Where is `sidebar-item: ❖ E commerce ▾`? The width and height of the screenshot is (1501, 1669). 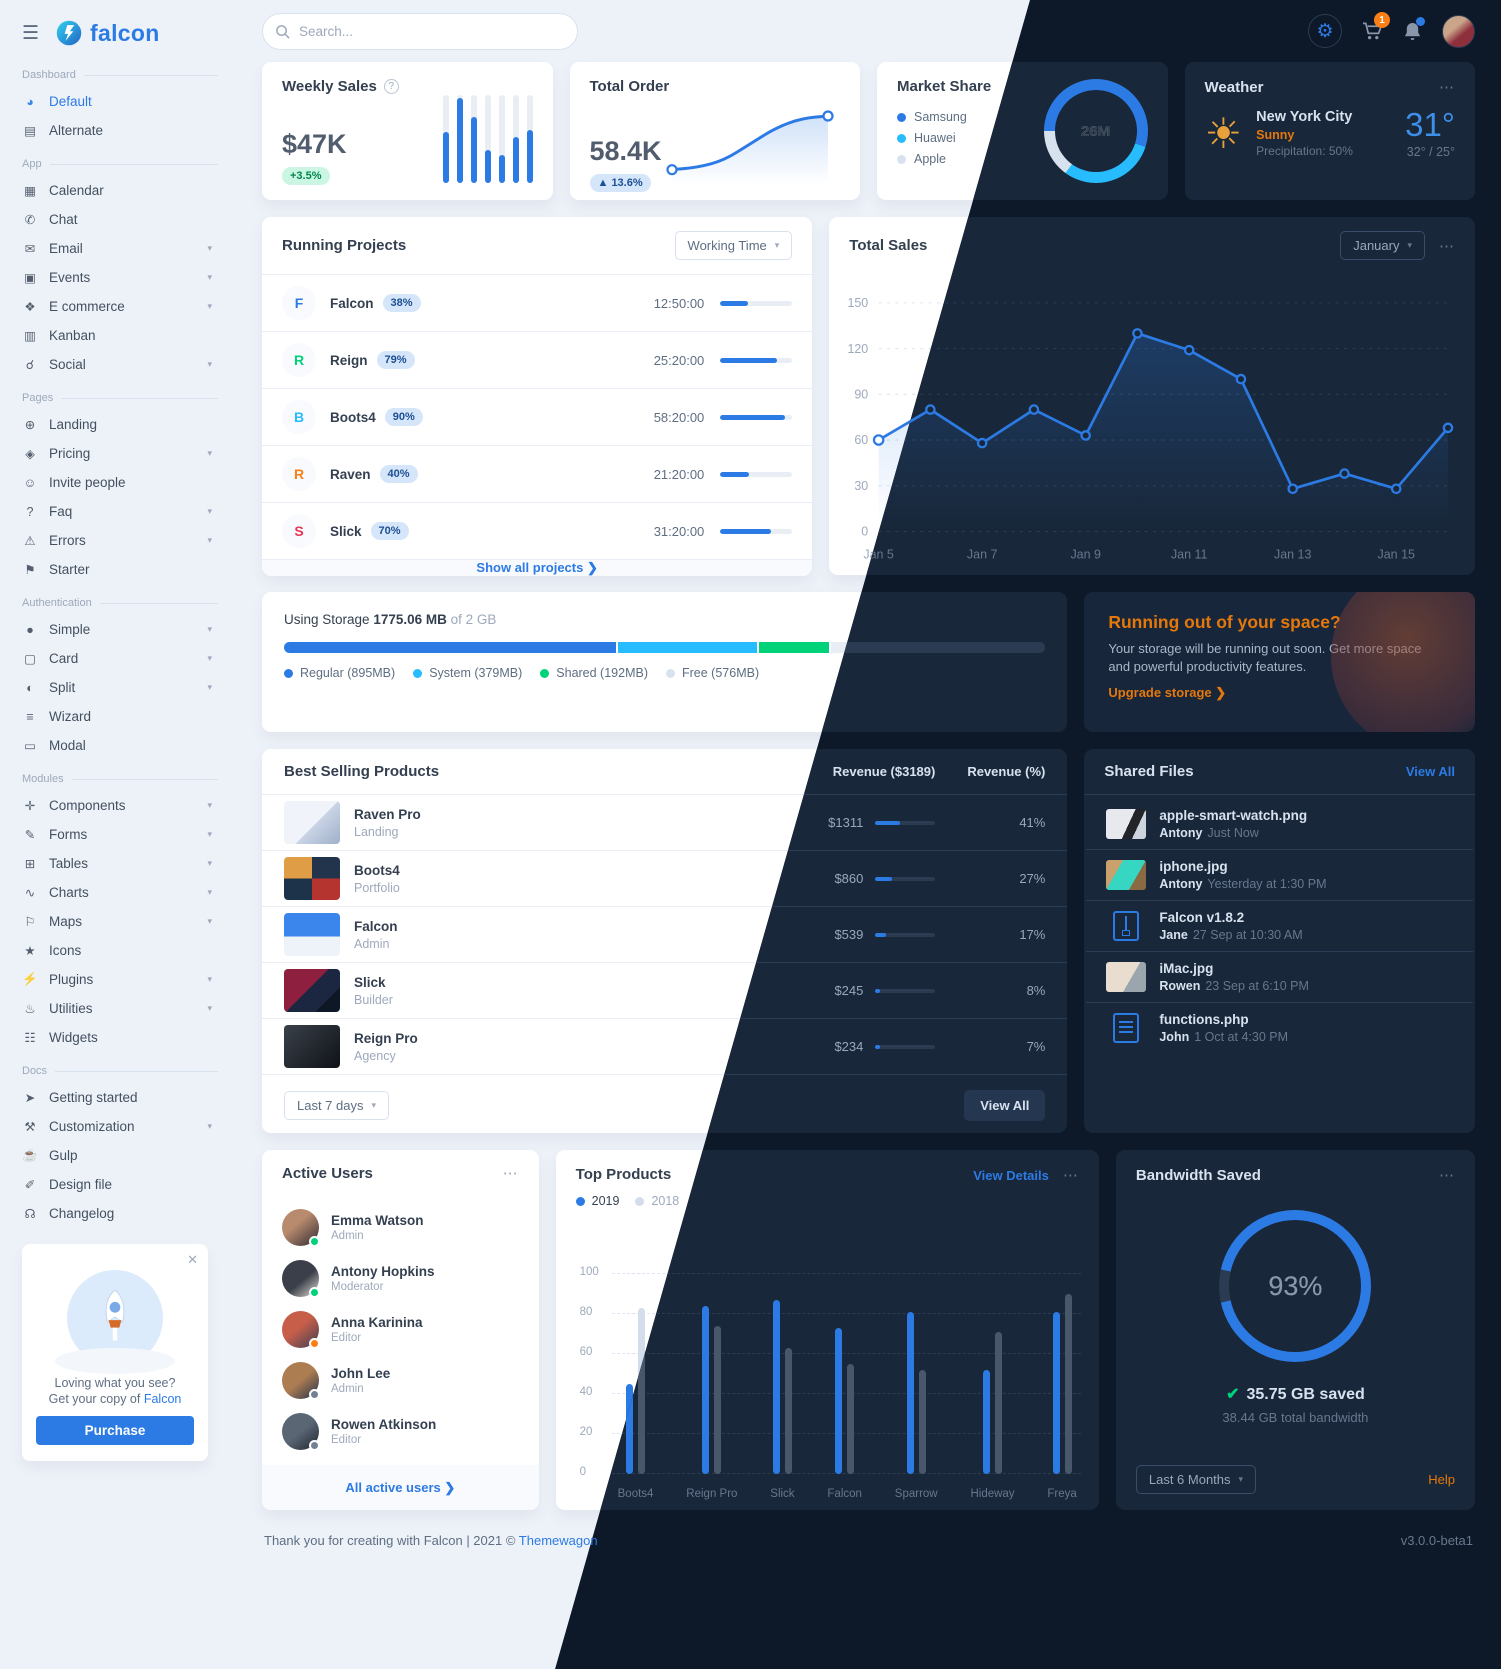
sidebar-item: ❖ E commerce ▾ is located at coordinates (120, 306).